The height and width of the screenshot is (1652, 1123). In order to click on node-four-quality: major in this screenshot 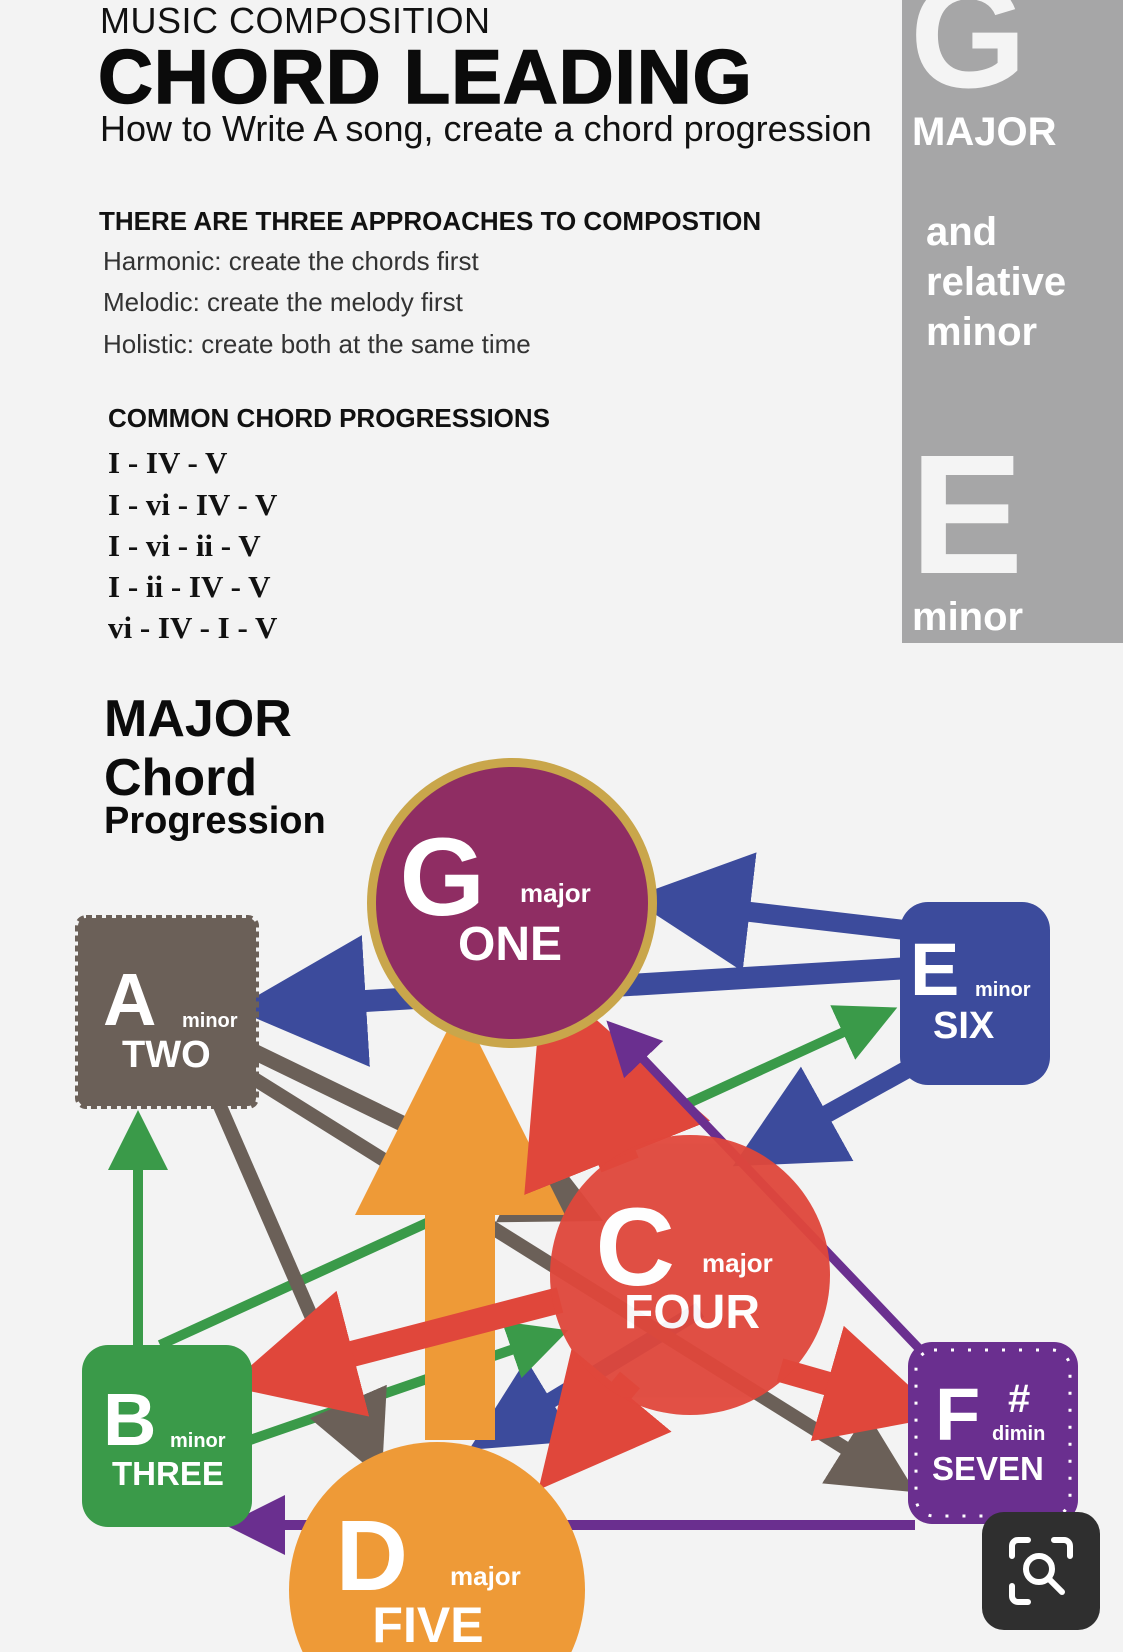, I will do `click(737, 1263)`.